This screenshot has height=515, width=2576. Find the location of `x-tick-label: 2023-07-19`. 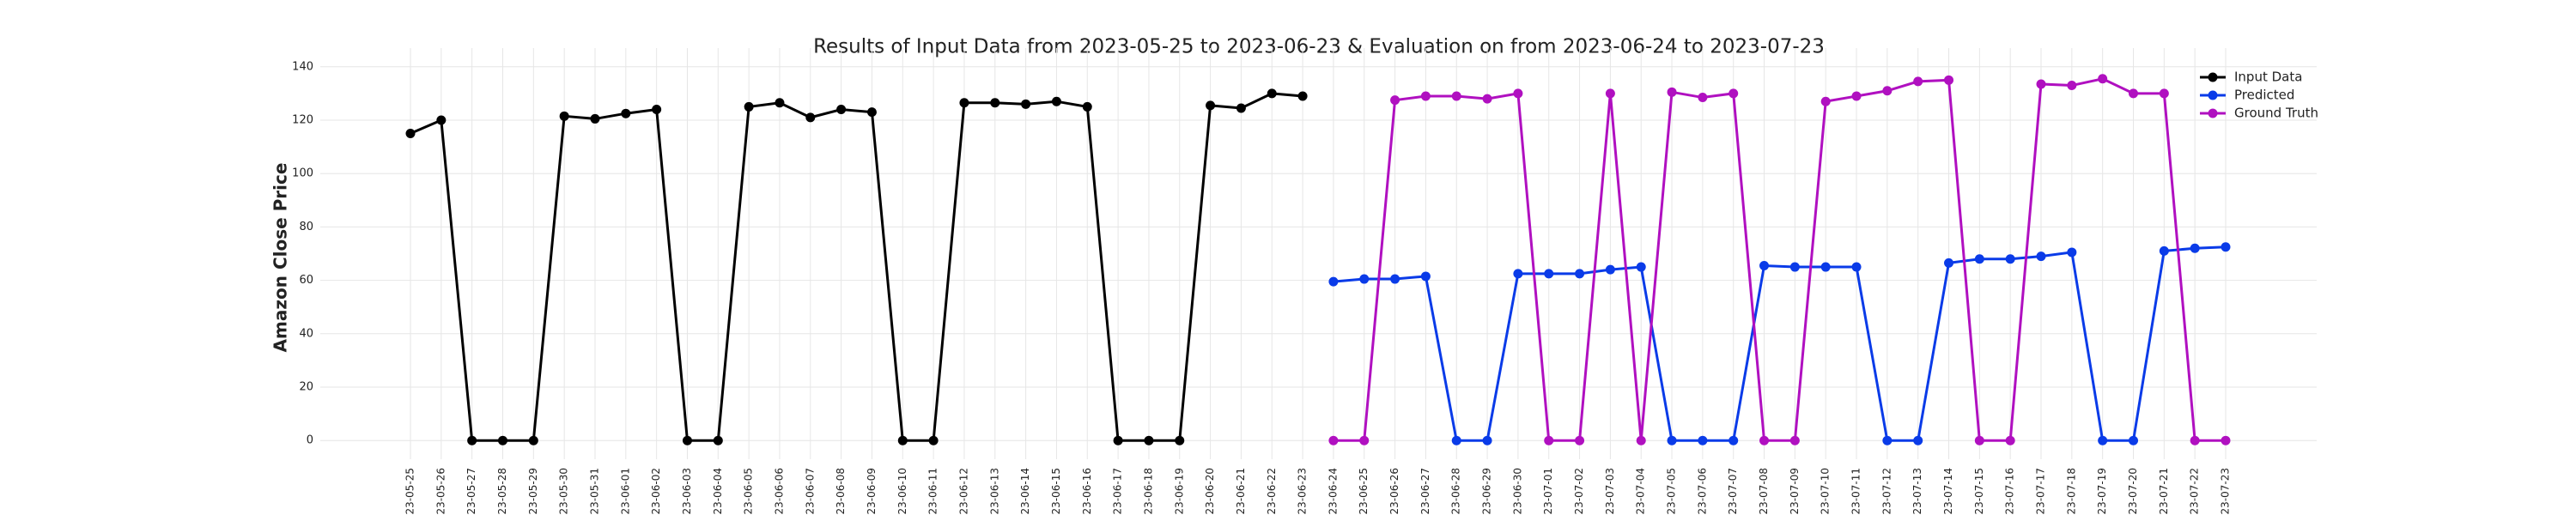

x-tick-label: 2023-07-19 is located at coordinates (2102, 491).